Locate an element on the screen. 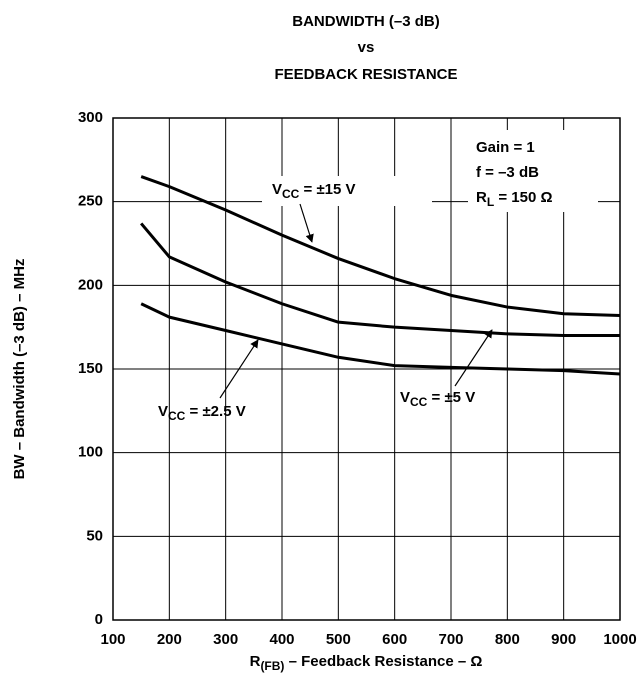 The image size is (643, 688). label-background is located at coordinates (347, 191).